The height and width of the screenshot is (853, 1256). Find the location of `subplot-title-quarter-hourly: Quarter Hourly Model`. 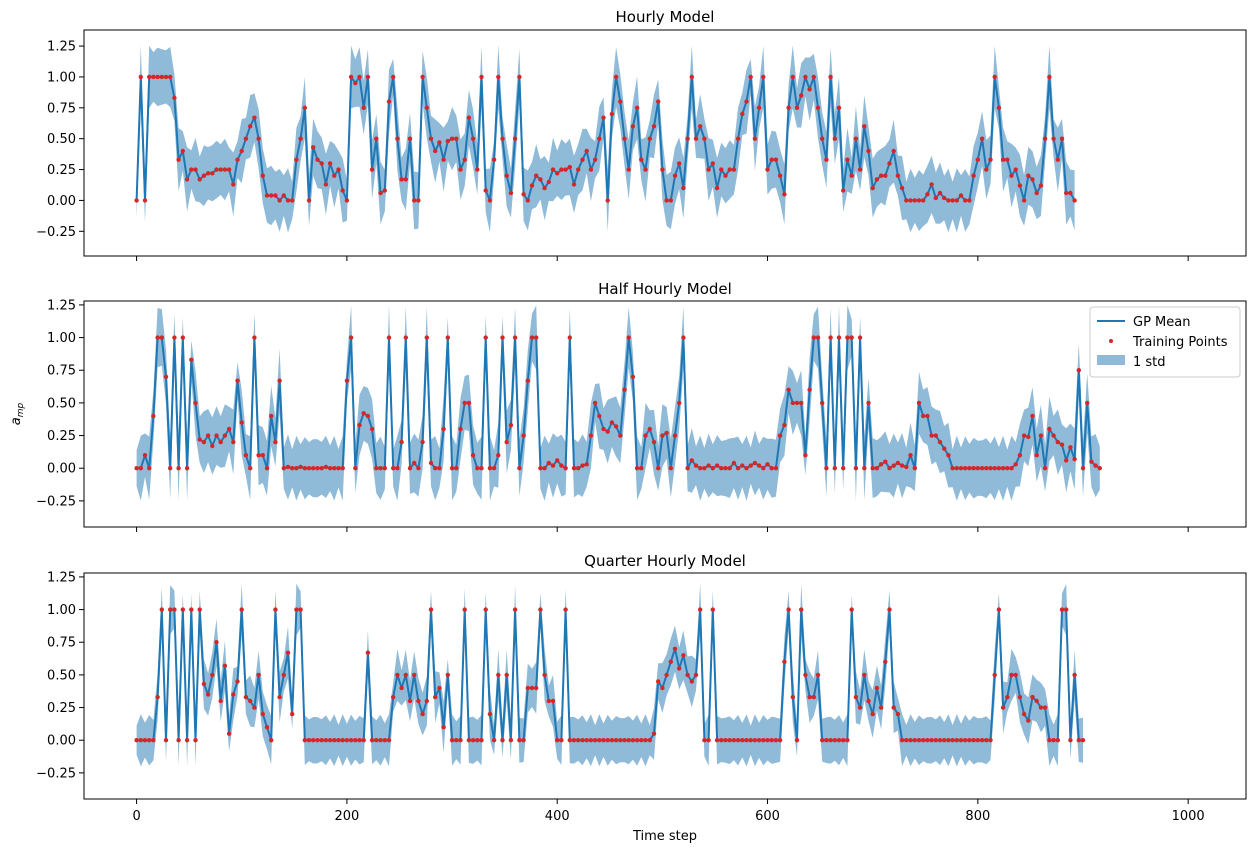

subplot-title-quarter-hourly: Quarter Hourly Model is located at coordinates (665, 561).